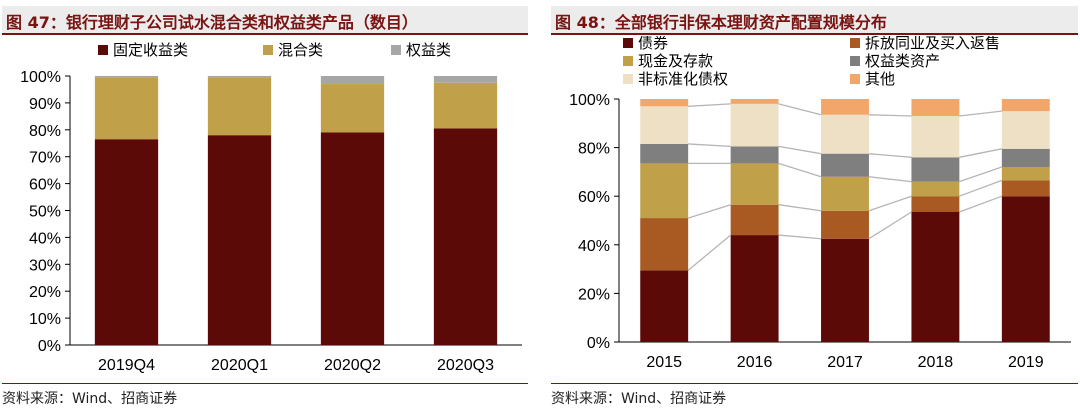 This screenshot has height=412, width=1080. Describe the element at coordinates (935, 108) in the screenshot. I see `right-bar-2018-其他` at that location.